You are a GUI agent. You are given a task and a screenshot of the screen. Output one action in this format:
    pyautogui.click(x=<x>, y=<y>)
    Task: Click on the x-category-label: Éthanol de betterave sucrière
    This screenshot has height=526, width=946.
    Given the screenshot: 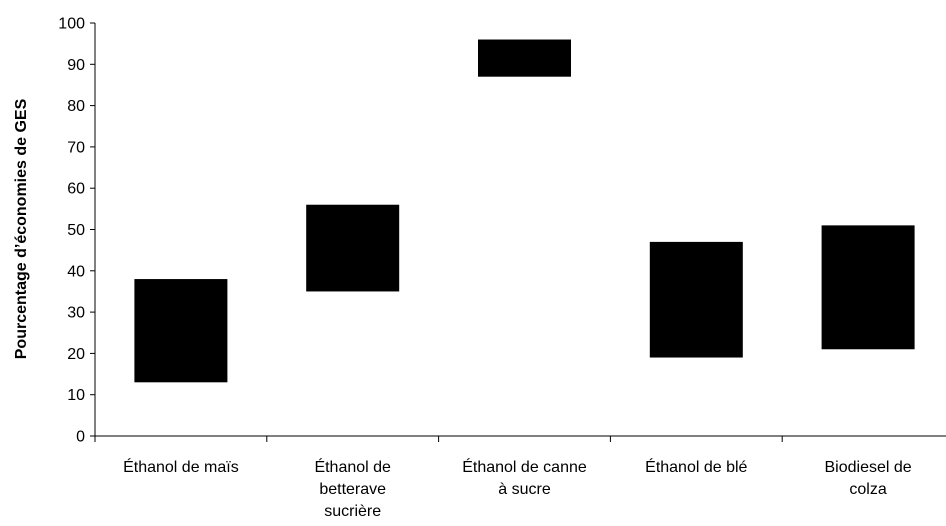 What is the action you would take?
    pyautogui.click(x=352, y=488)
    